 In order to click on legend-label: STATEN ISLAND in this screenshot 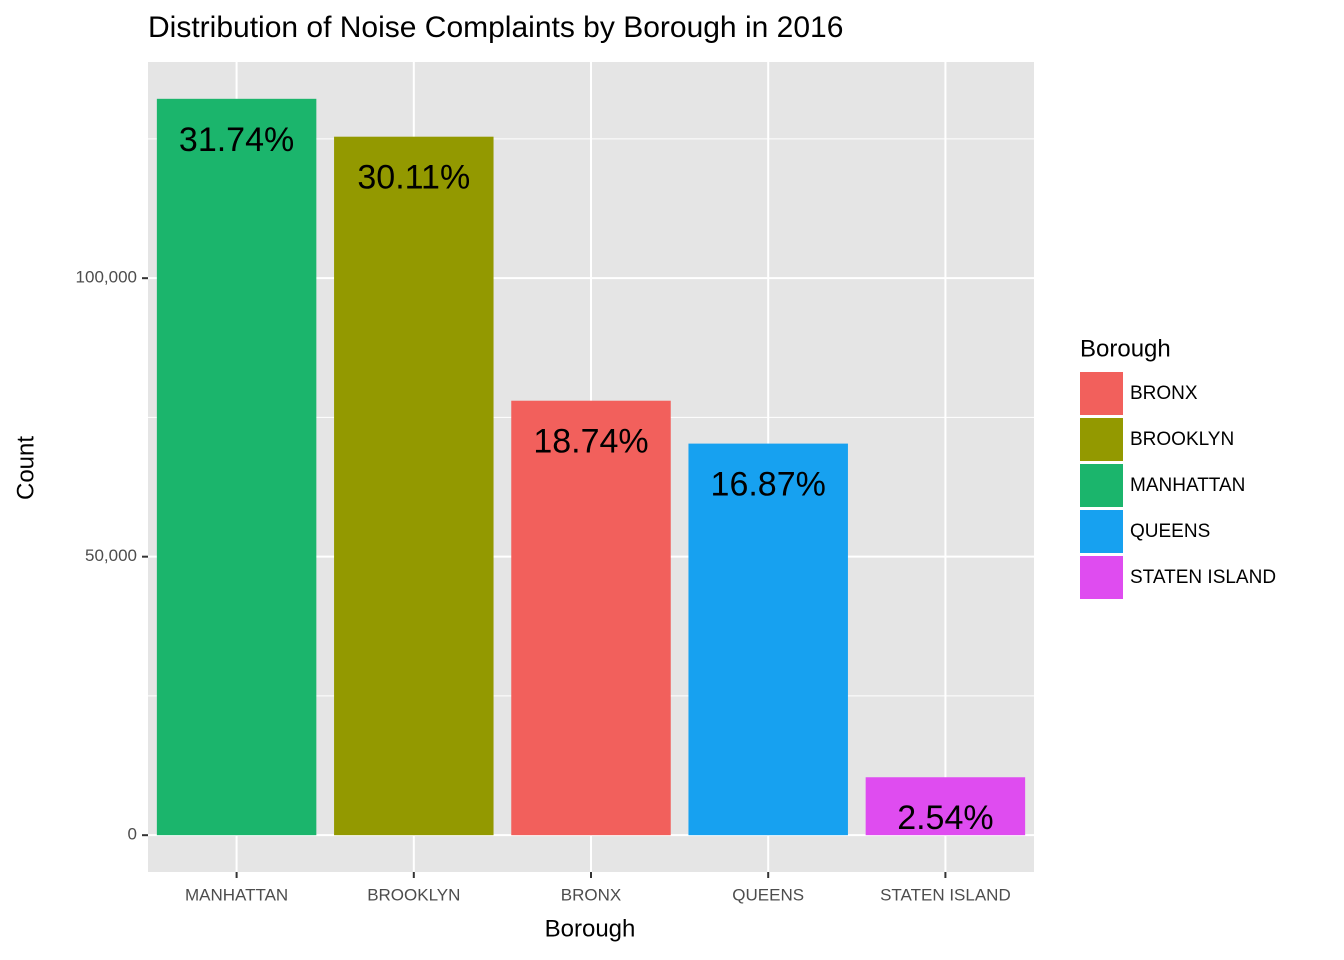, I will do `click(1203, 577)`.